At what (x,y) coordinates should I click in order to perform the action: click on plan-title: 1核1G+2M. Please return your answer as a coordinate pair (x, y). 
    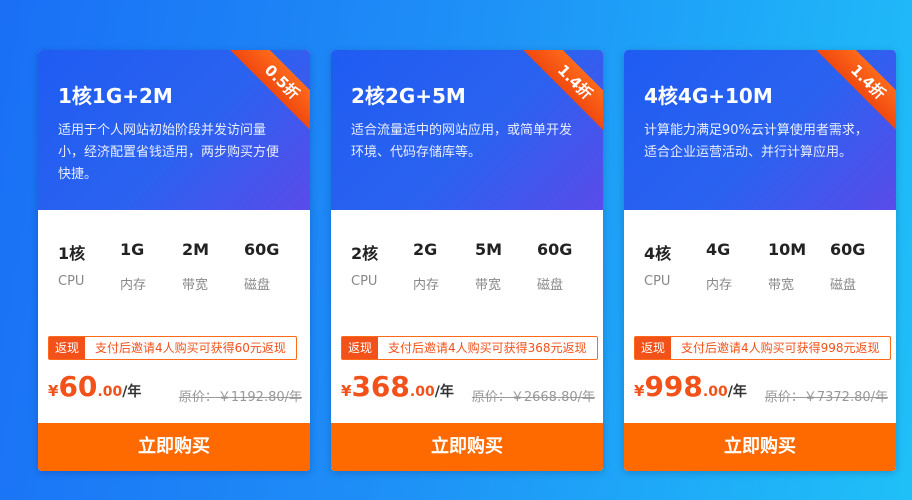
    Looking at the image, I should click on (115, 96).